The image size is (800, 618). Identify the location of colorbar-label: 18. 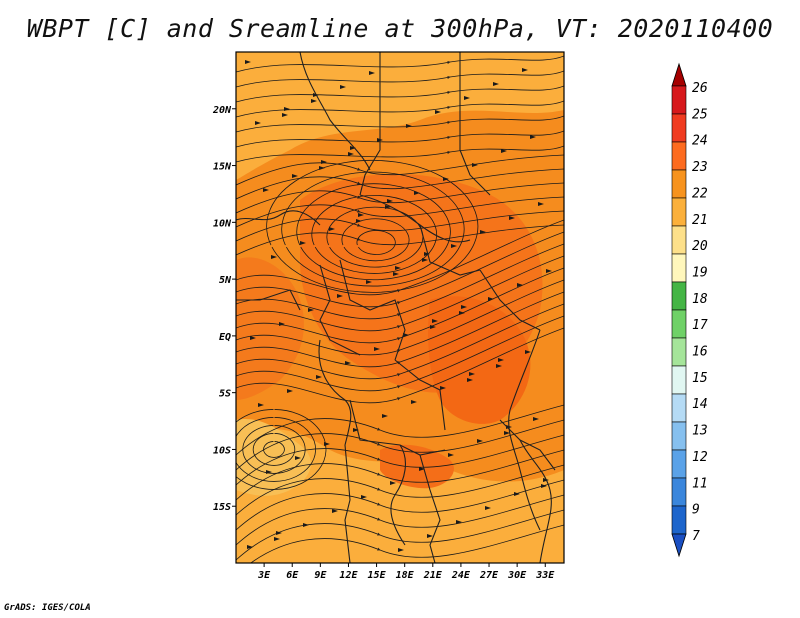
(700, 299).